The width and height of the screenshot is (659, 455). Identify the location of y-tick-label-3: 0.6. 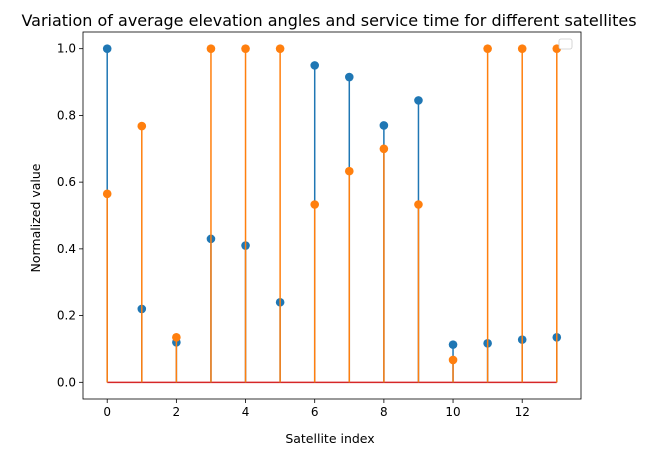
(66, 182).